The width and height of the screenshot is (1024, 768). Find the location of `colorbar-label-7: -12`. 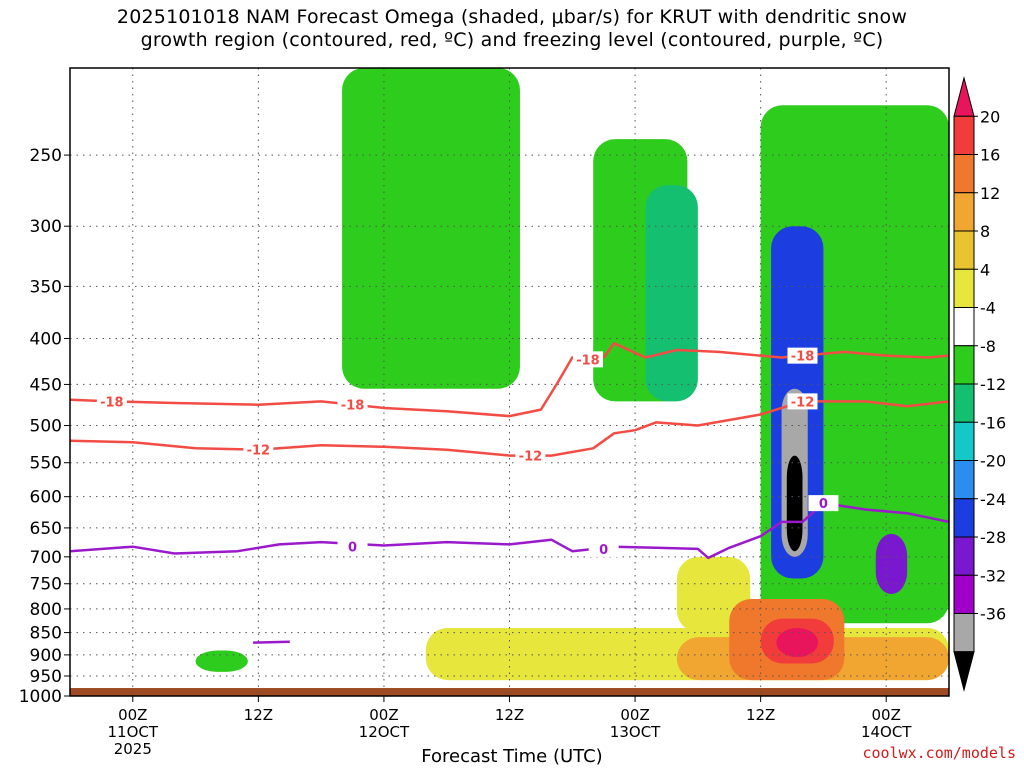

colorbar-label-7: -12 is located at coordinates (993, 384).